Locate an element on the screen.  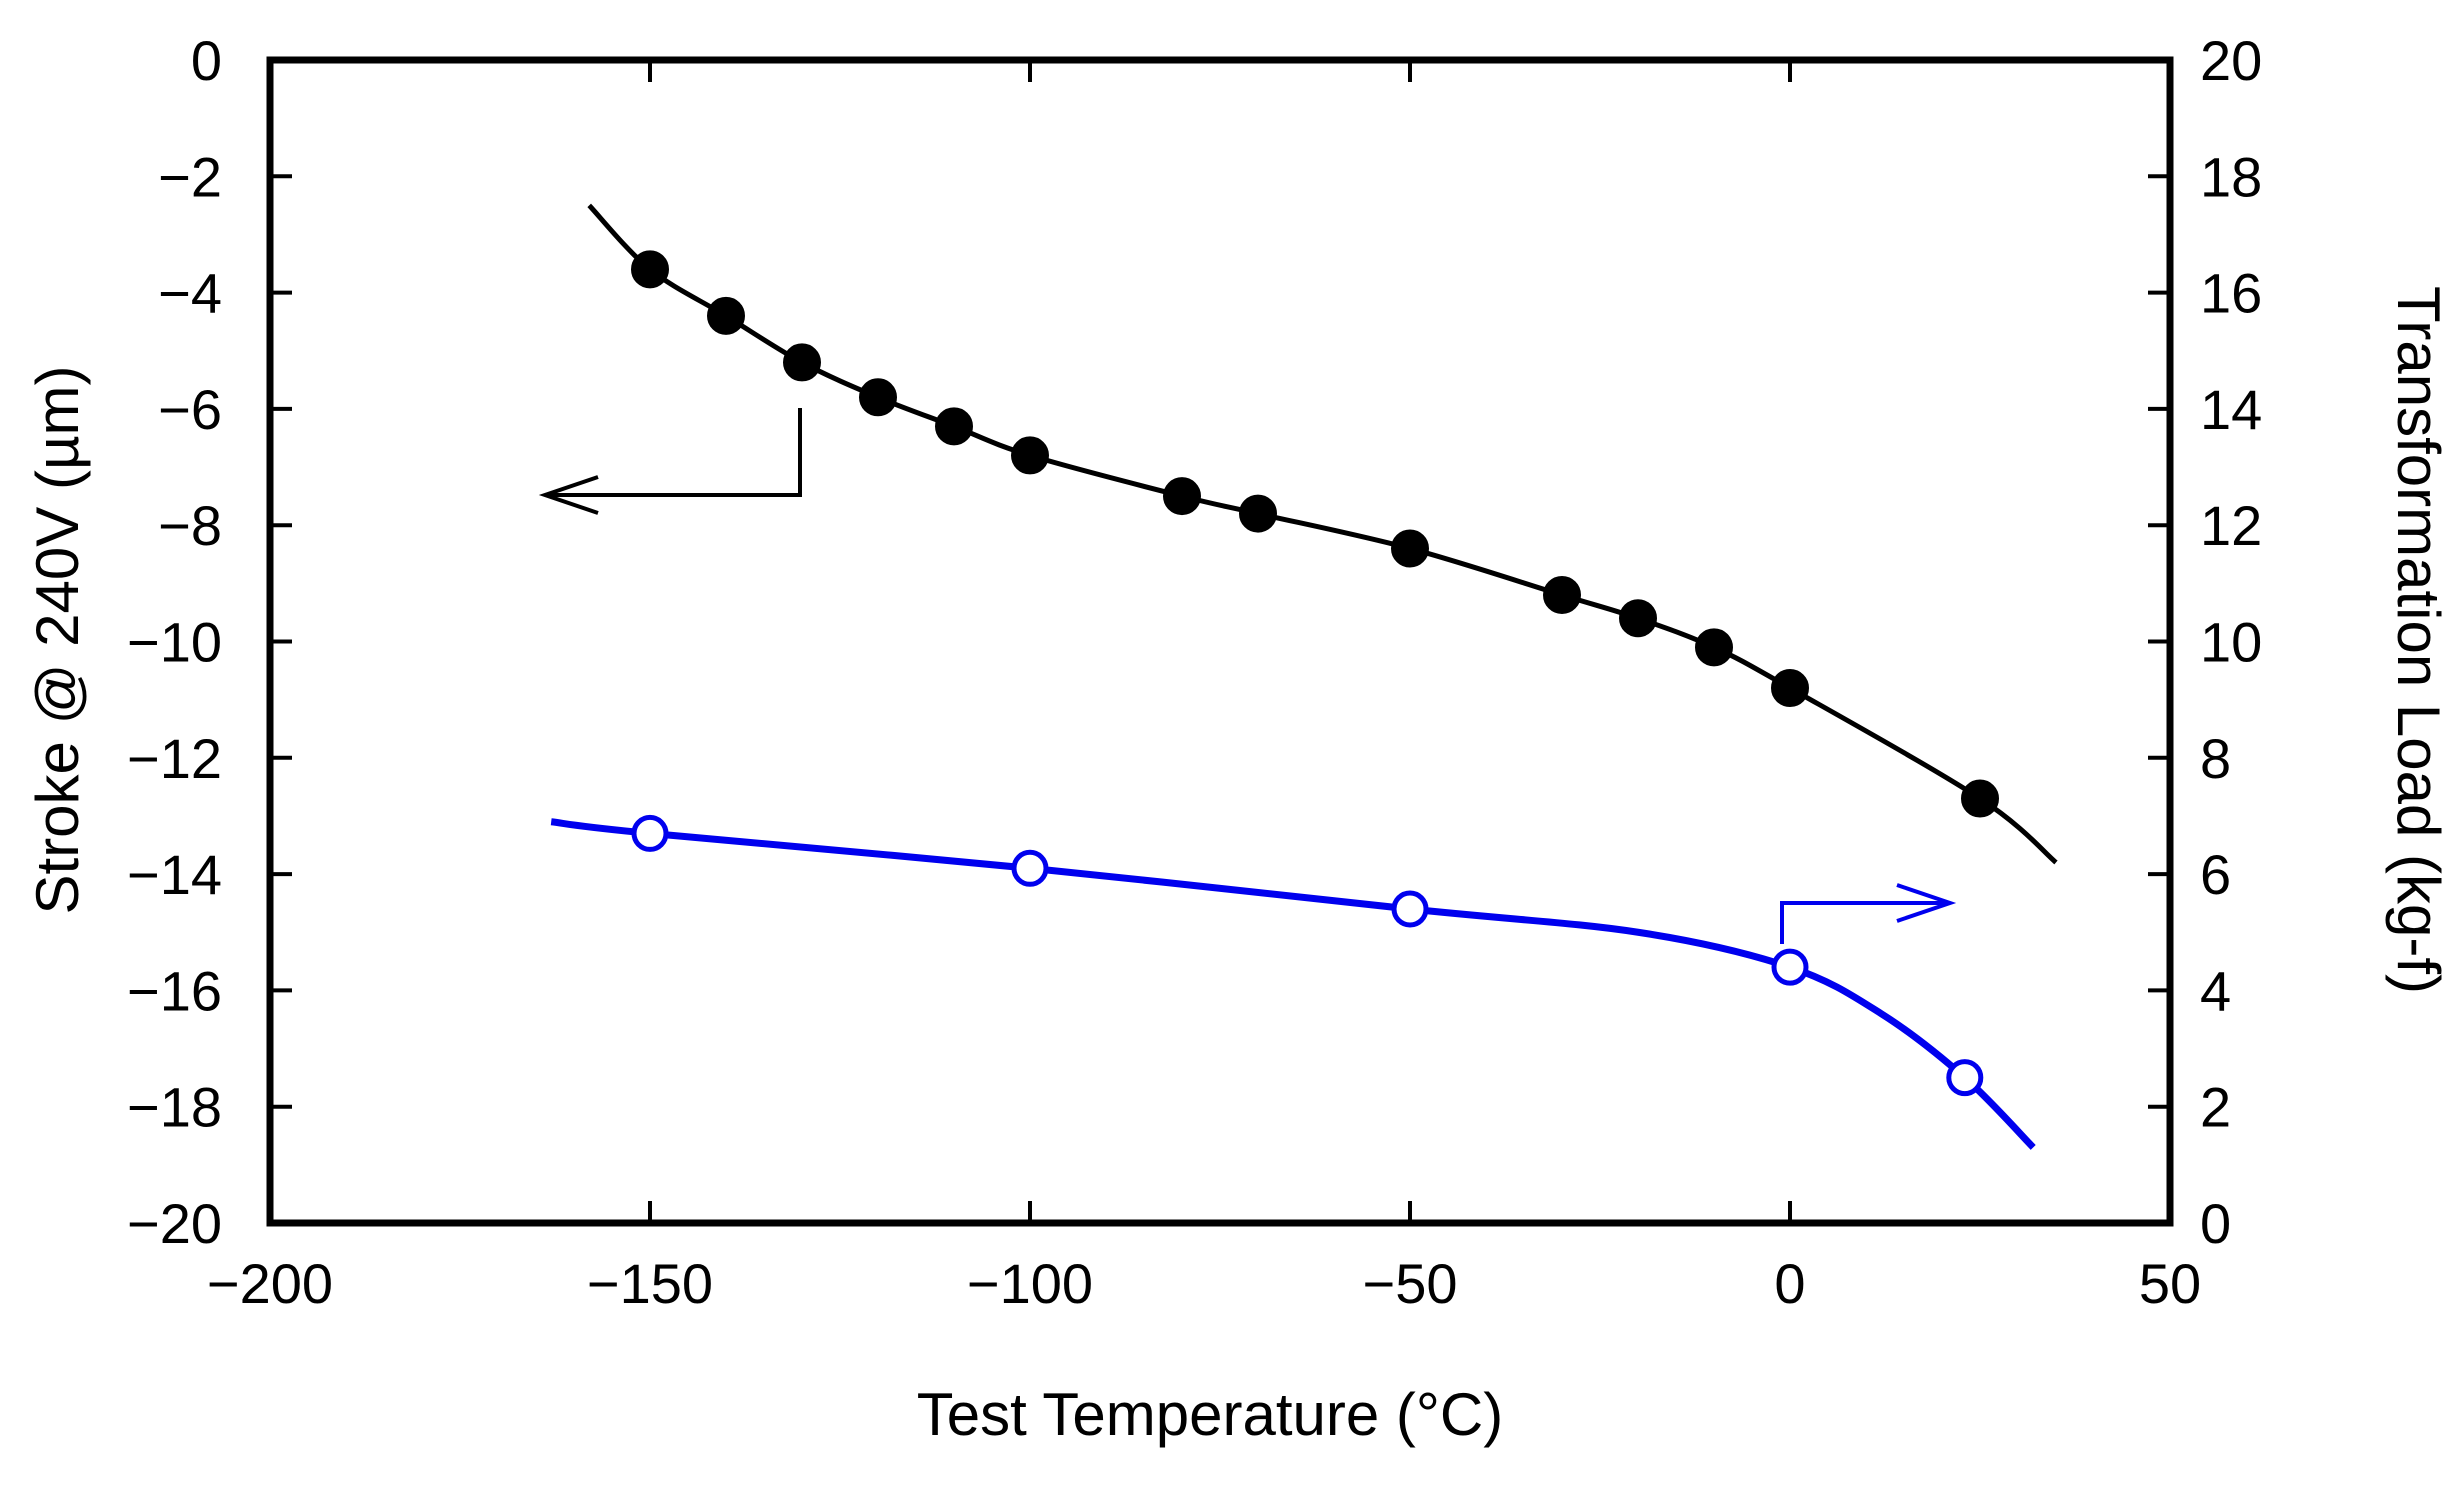
y-right-tick-label: 10 is located at coordinates (2231, 642).